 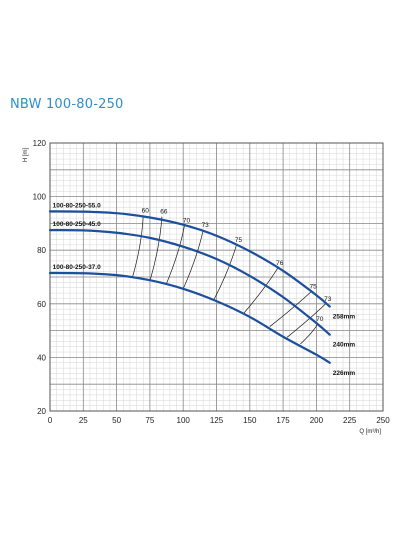 I want to click on y-tick-label: 40, so click(x=41, y=357).